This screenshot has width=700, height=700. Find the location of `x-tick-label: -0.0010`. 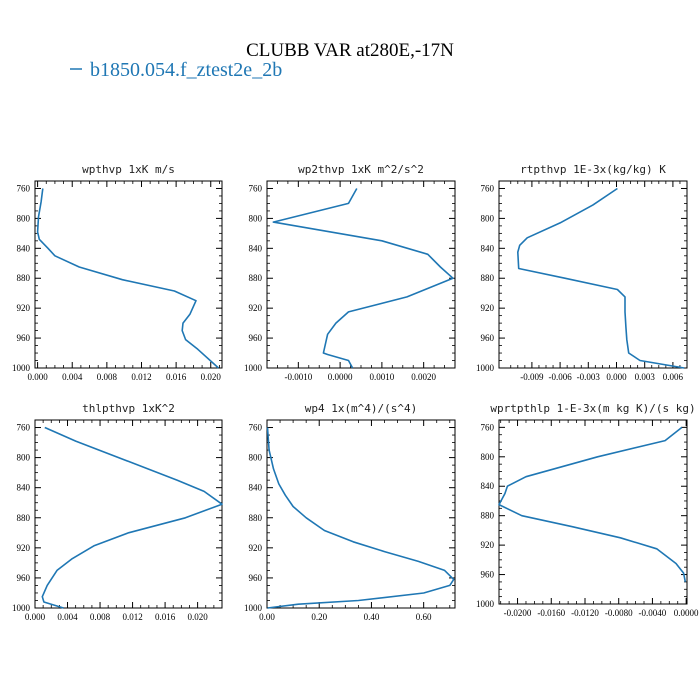

x-tick-label: -0.0010 is located at coordinates (298, 377).